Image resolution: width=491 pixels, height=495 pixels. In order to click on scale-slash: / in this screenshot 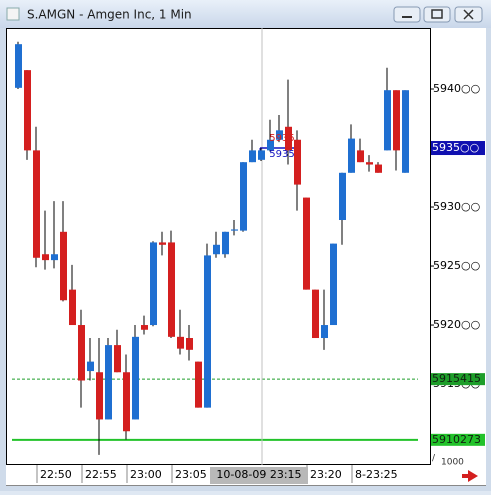, I will do `click(434, 459)`.